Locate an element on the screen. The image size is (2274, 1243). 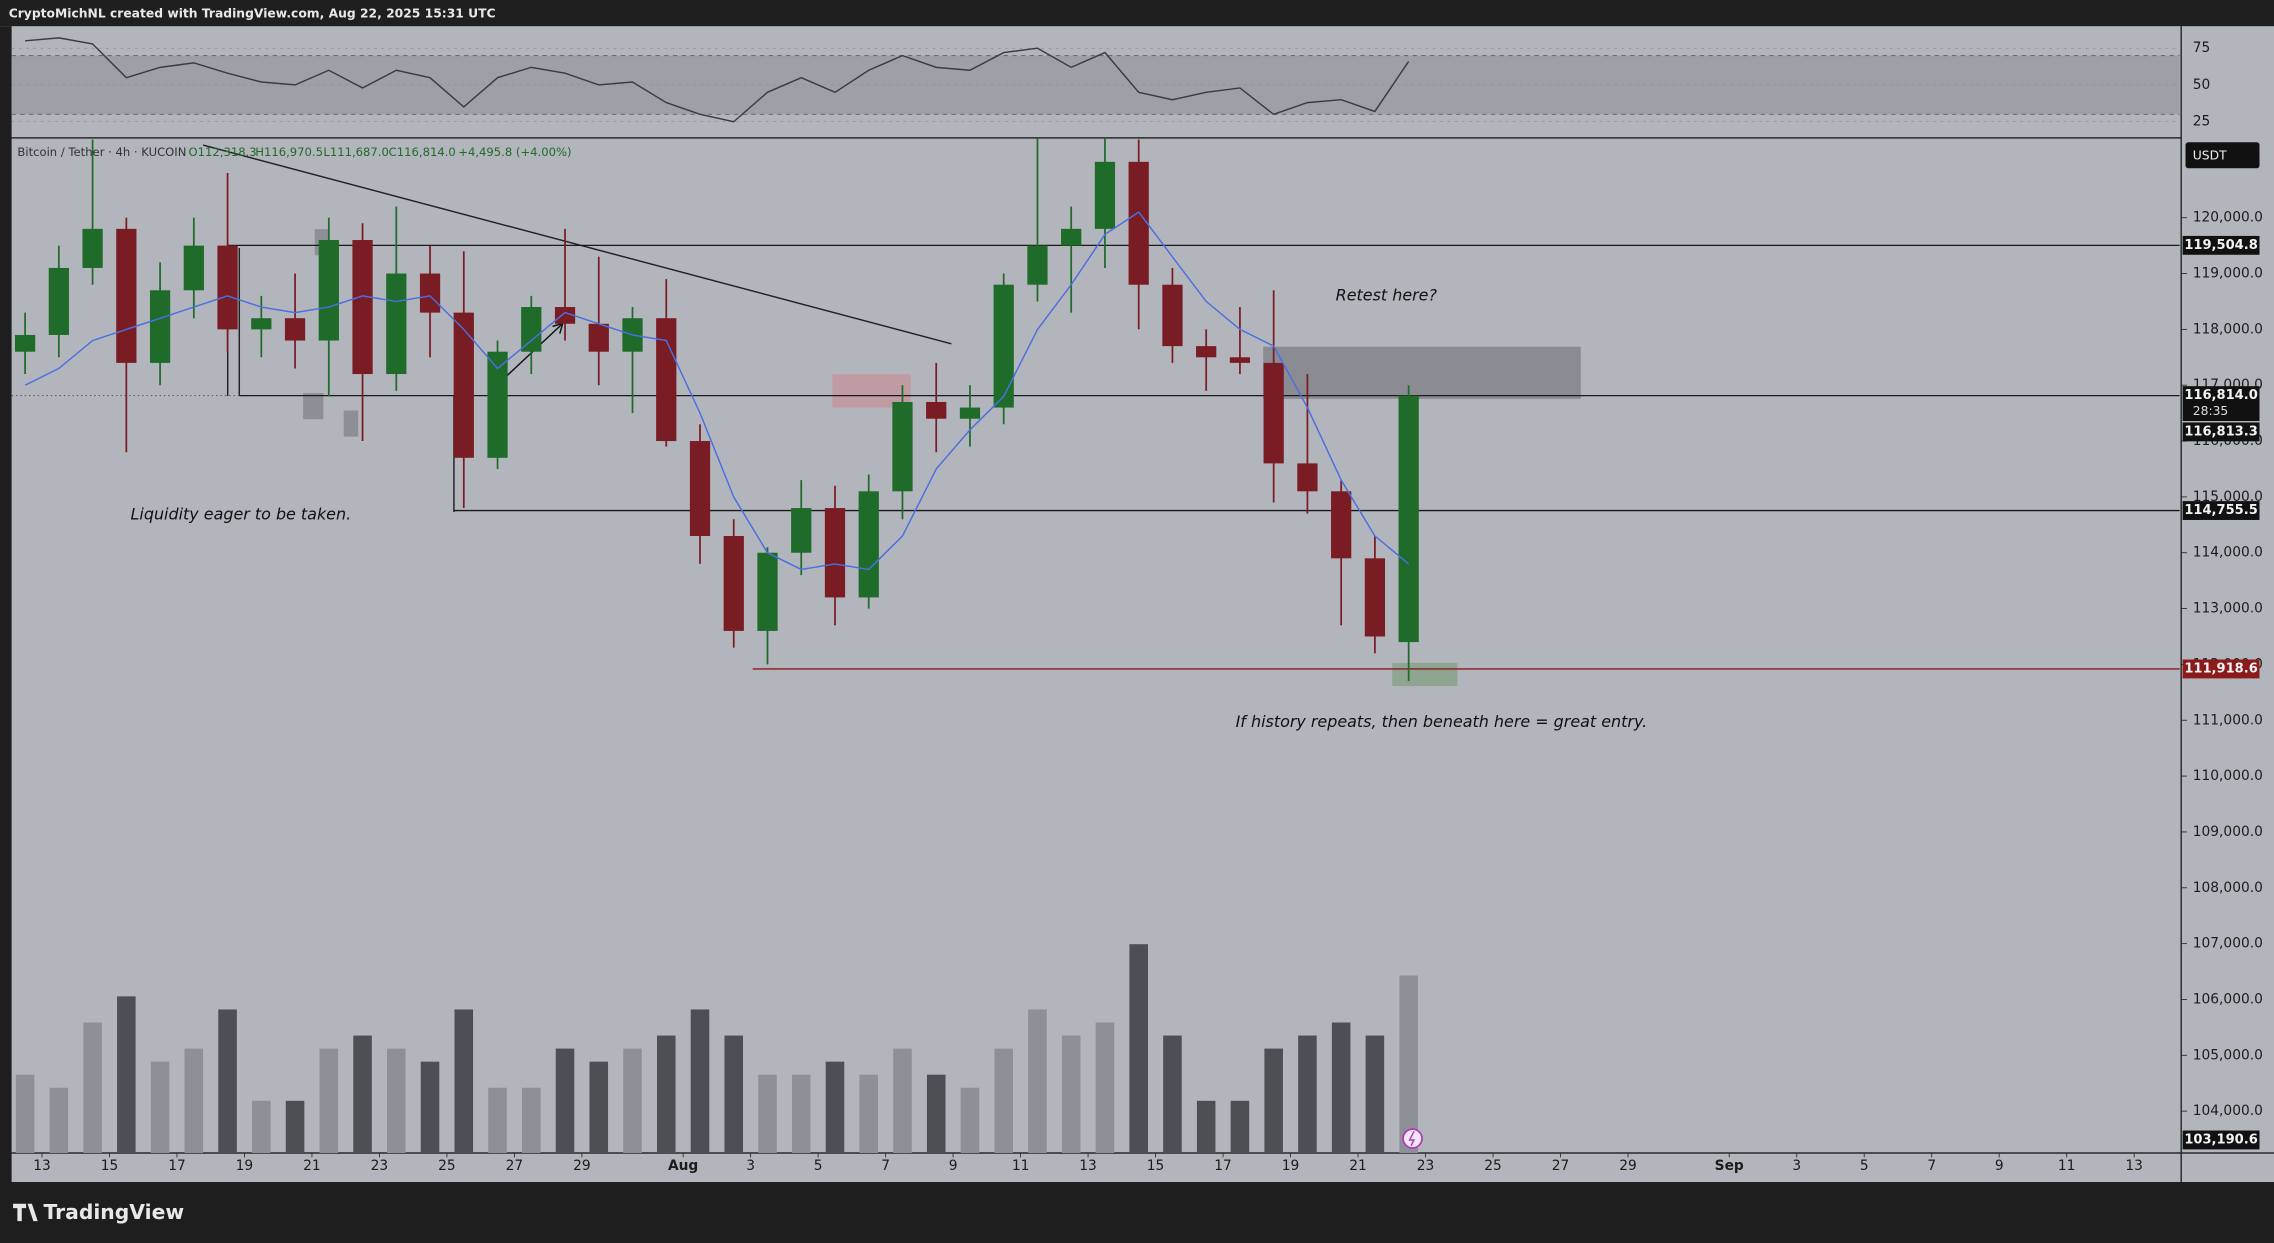
level-label: 114,755.5 is located at coordinates (2220, 510).